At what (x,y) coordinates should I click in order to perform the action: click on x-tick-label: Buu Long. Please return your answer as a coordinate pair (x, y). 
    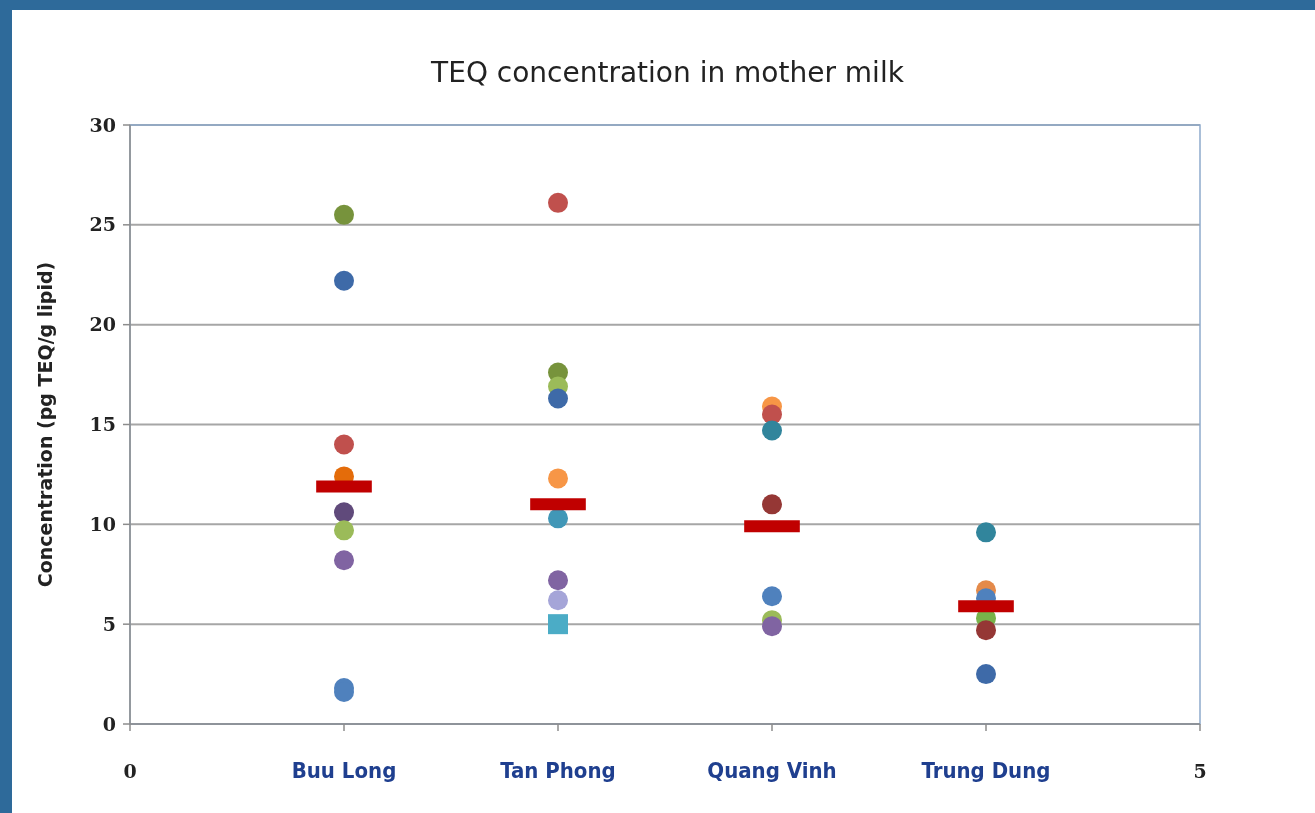
    Looking at the image, I should click on (344, 770).